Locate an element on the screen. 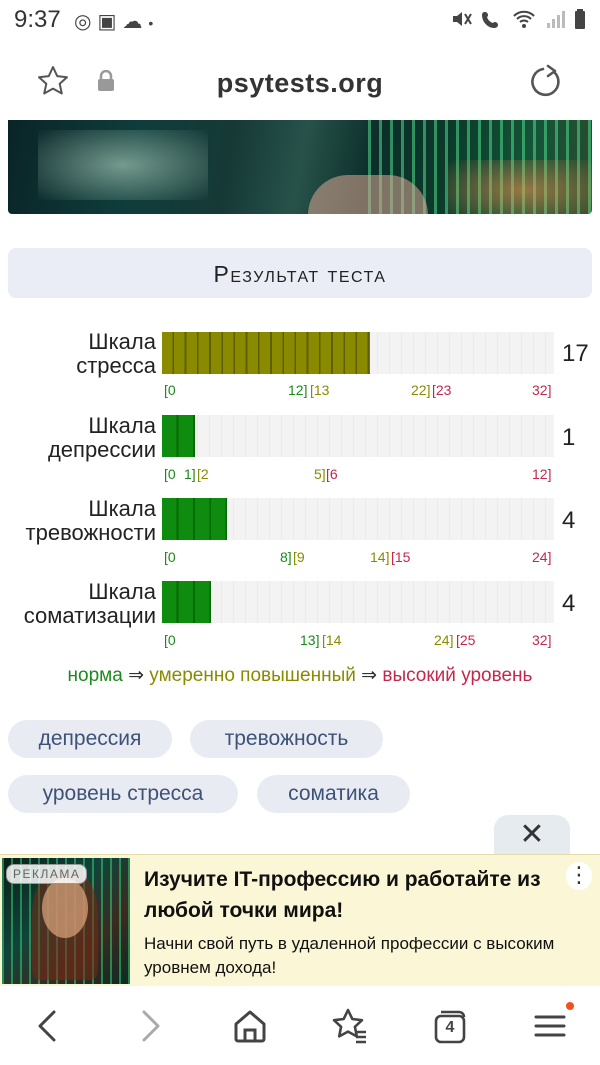 The image size is (600, 1065). tag-depression: депрессия is located at coordinates (90, 739).